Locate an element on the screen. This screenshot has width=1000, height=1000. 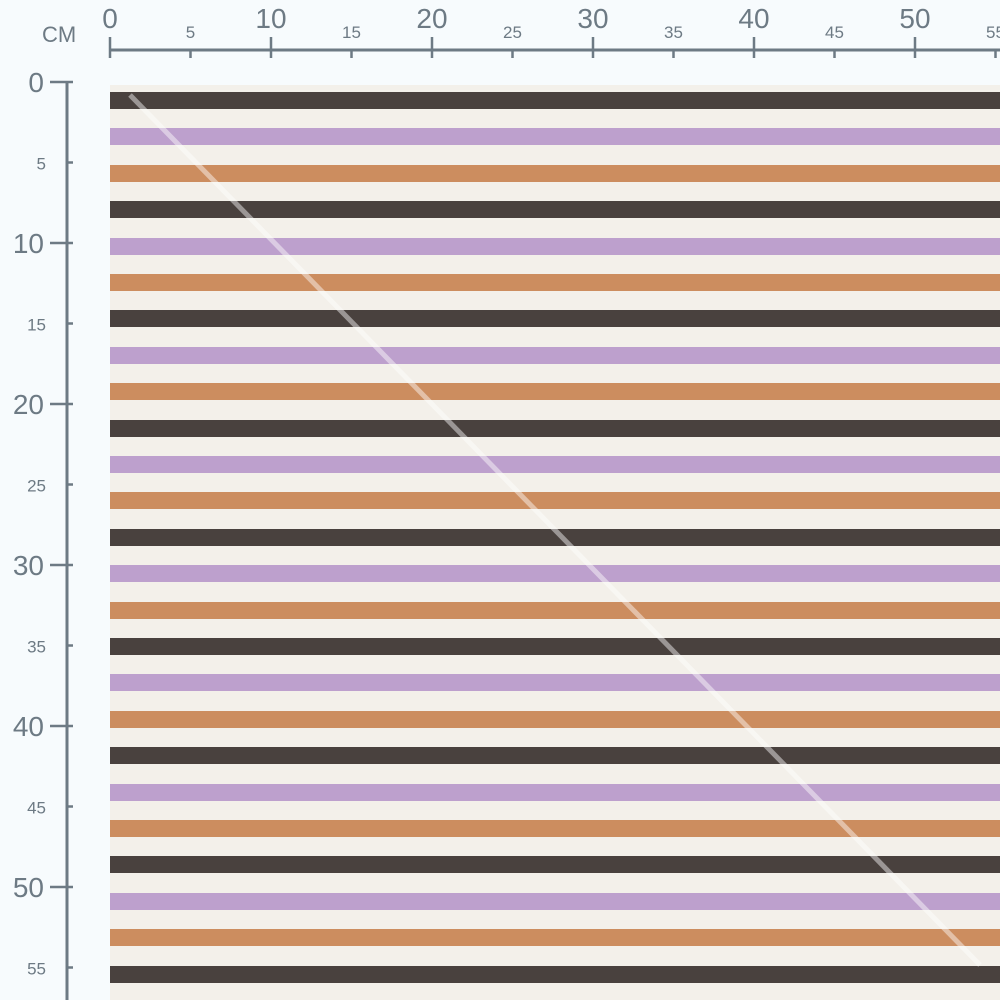
ruler-unit-label: CM is located at coordinates (59, 34).